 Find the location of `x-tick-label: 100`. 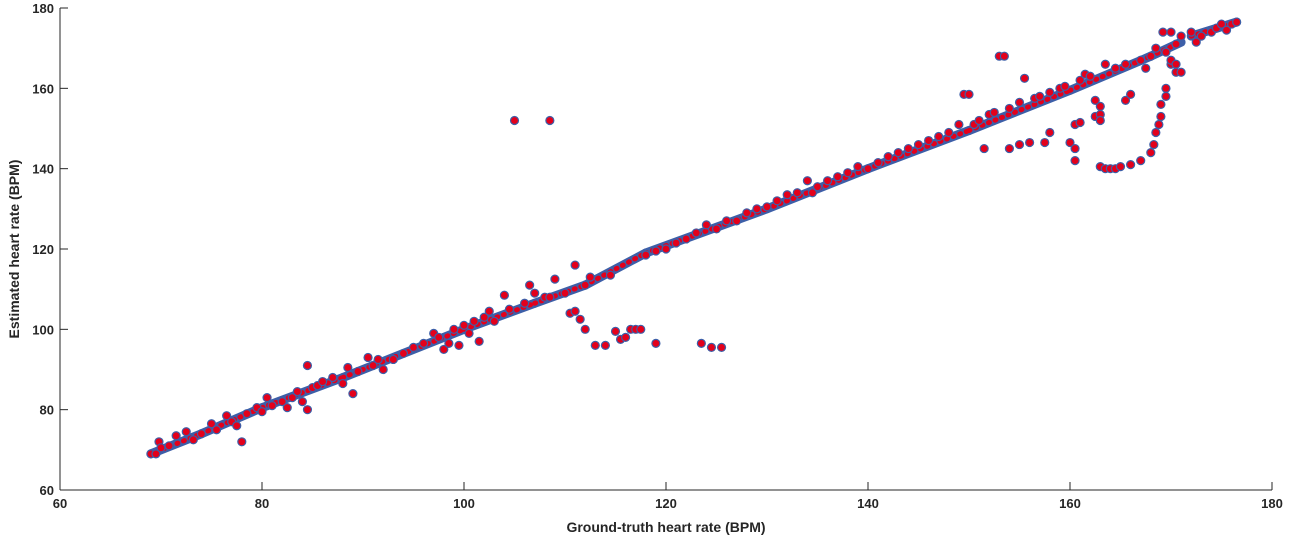

x-tick-label: 100 is located at coordinates (464, 503).